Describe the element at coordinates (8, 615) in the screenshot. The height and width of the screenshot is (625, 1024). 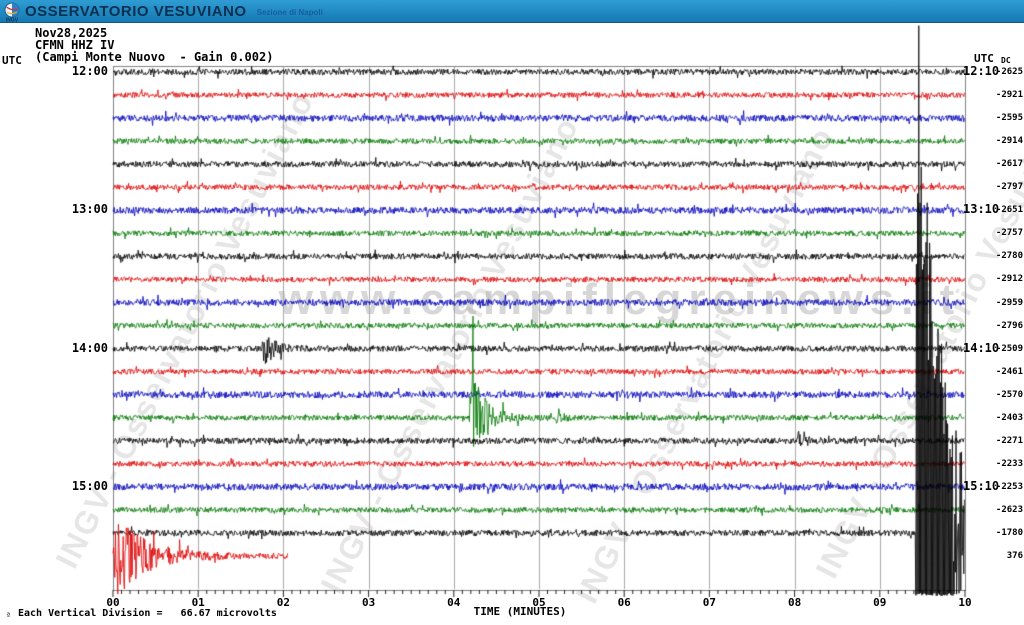
I see `footer-mark: ª` at that location.